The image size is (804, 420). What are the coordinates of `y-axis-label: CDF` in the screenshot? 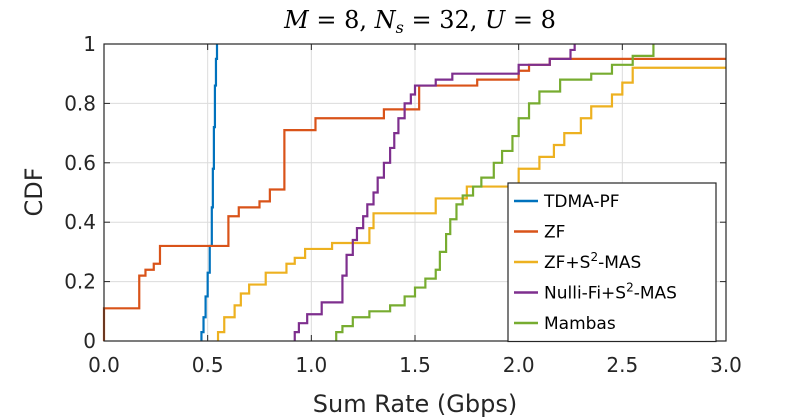 It's located at (34, 191).